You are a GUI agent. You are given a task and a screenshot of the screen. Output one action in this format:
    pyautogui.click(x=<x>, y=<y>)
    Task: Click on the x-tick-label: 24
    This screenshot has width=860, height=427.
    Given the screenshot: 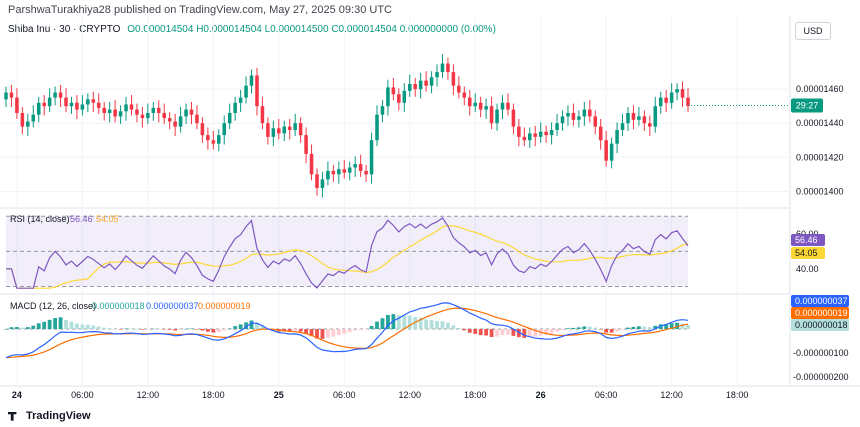 What is the action you would take?
    pyautogui.click(x=17, y=395)
    